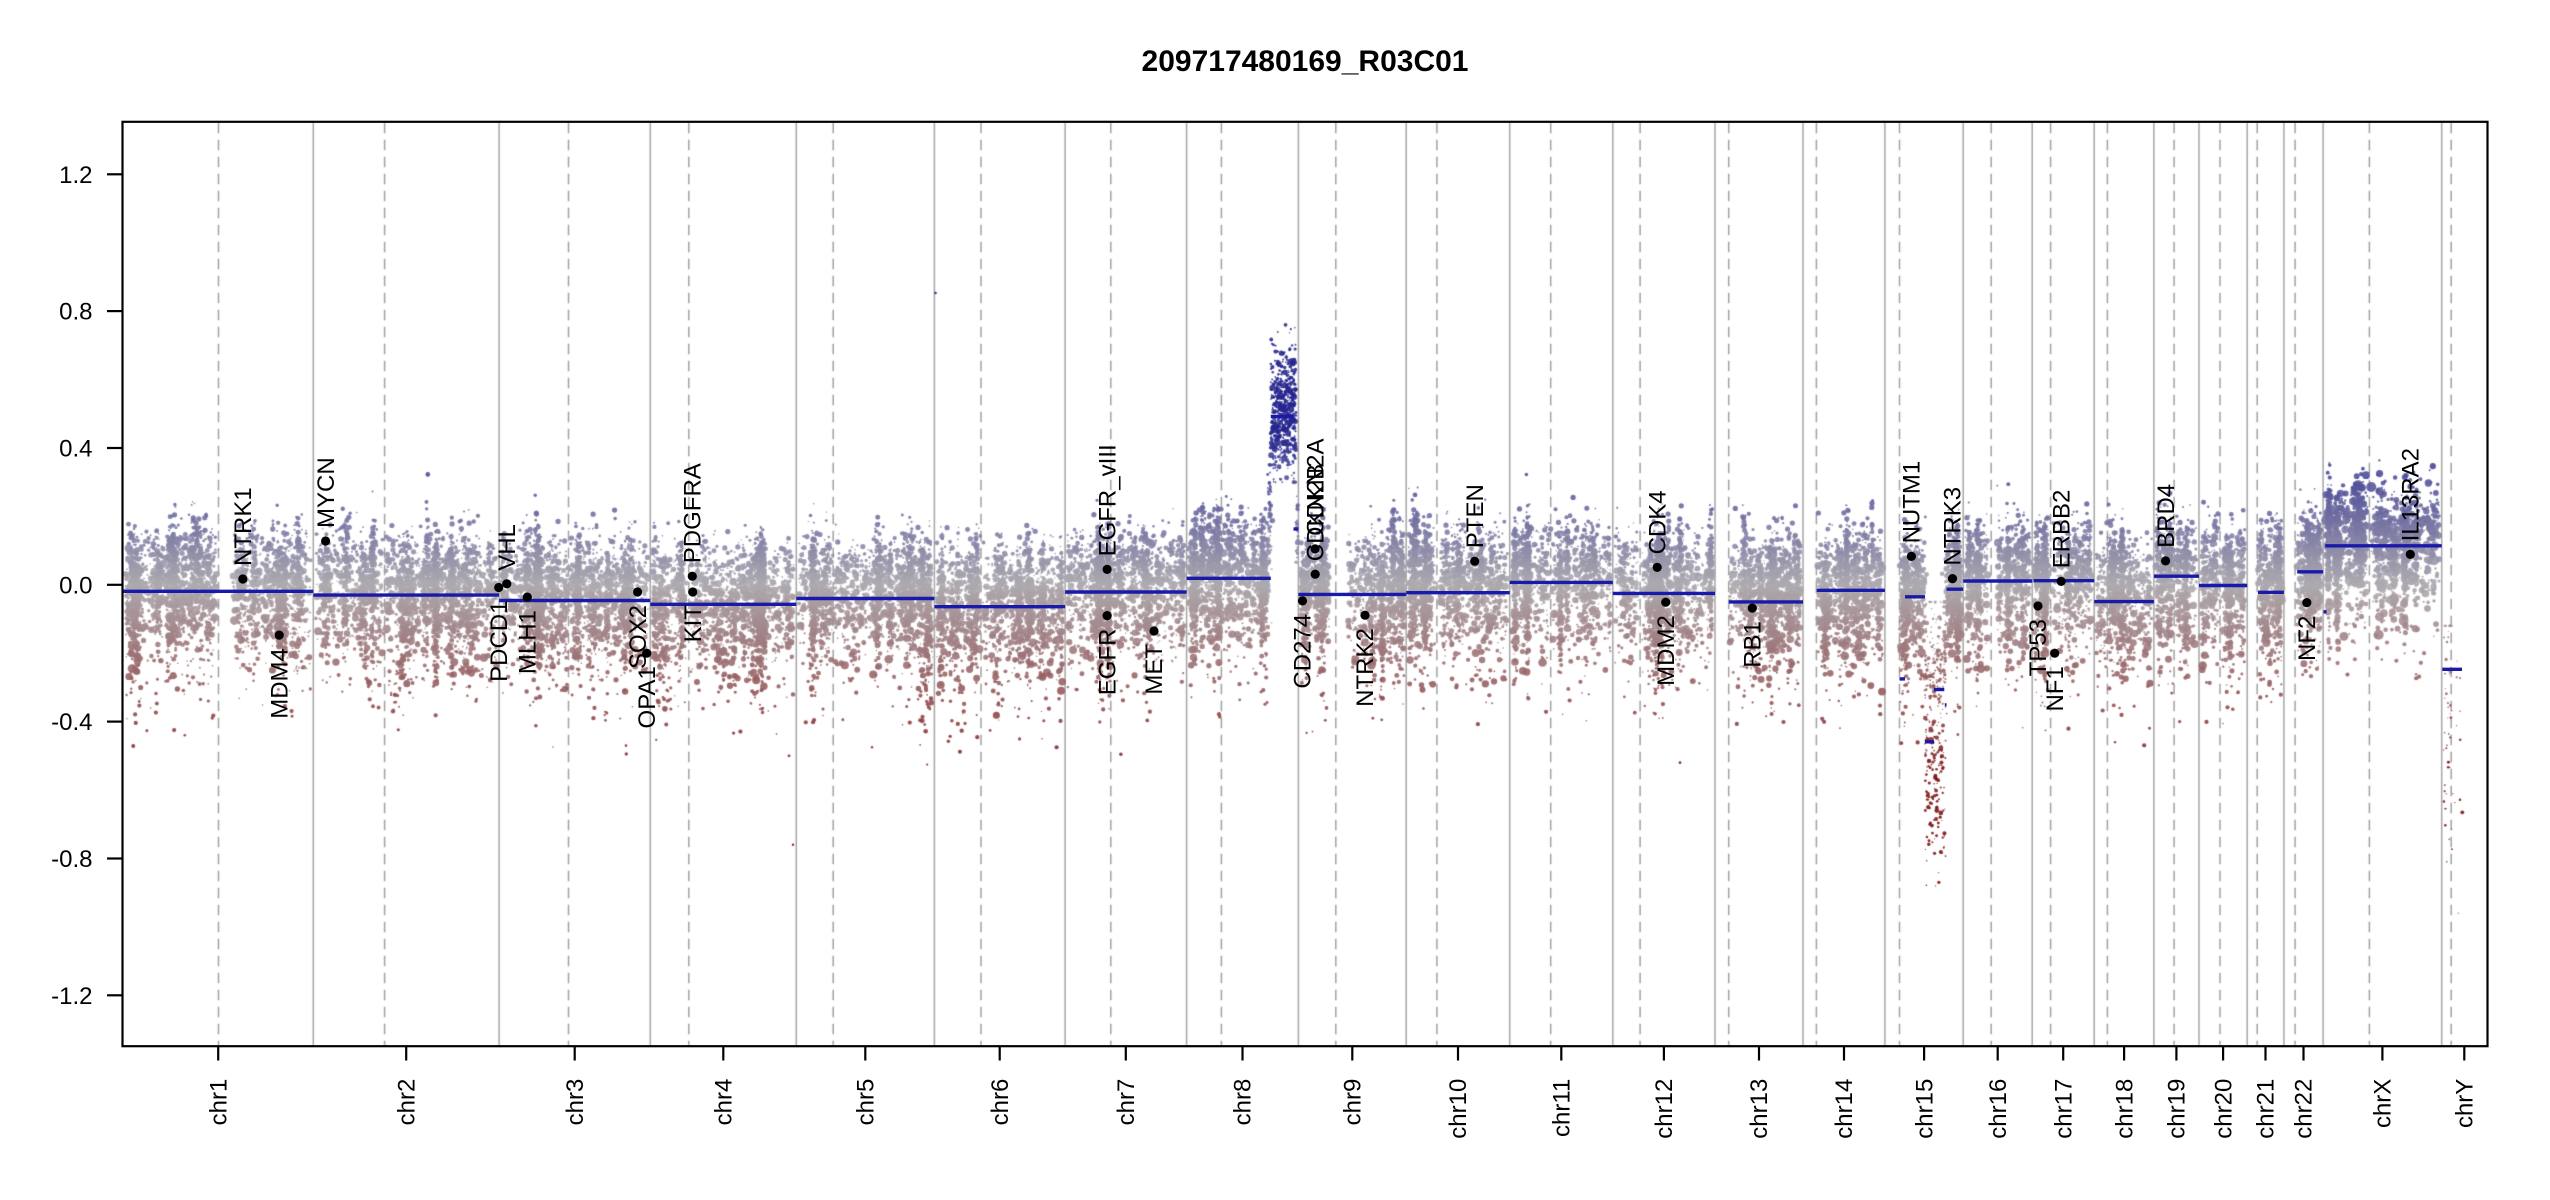 This screenshot has height=1200, width=2550. I want to click on svg-text: chr8, so click(1243, 1102).